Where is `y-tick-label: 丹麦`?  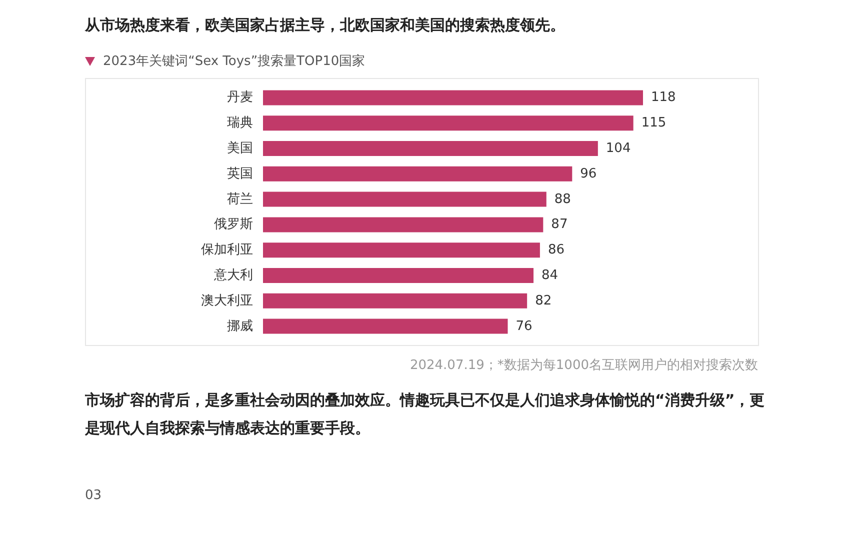
y-tick-label: 丹麦 is located at coordinates (240, 98).